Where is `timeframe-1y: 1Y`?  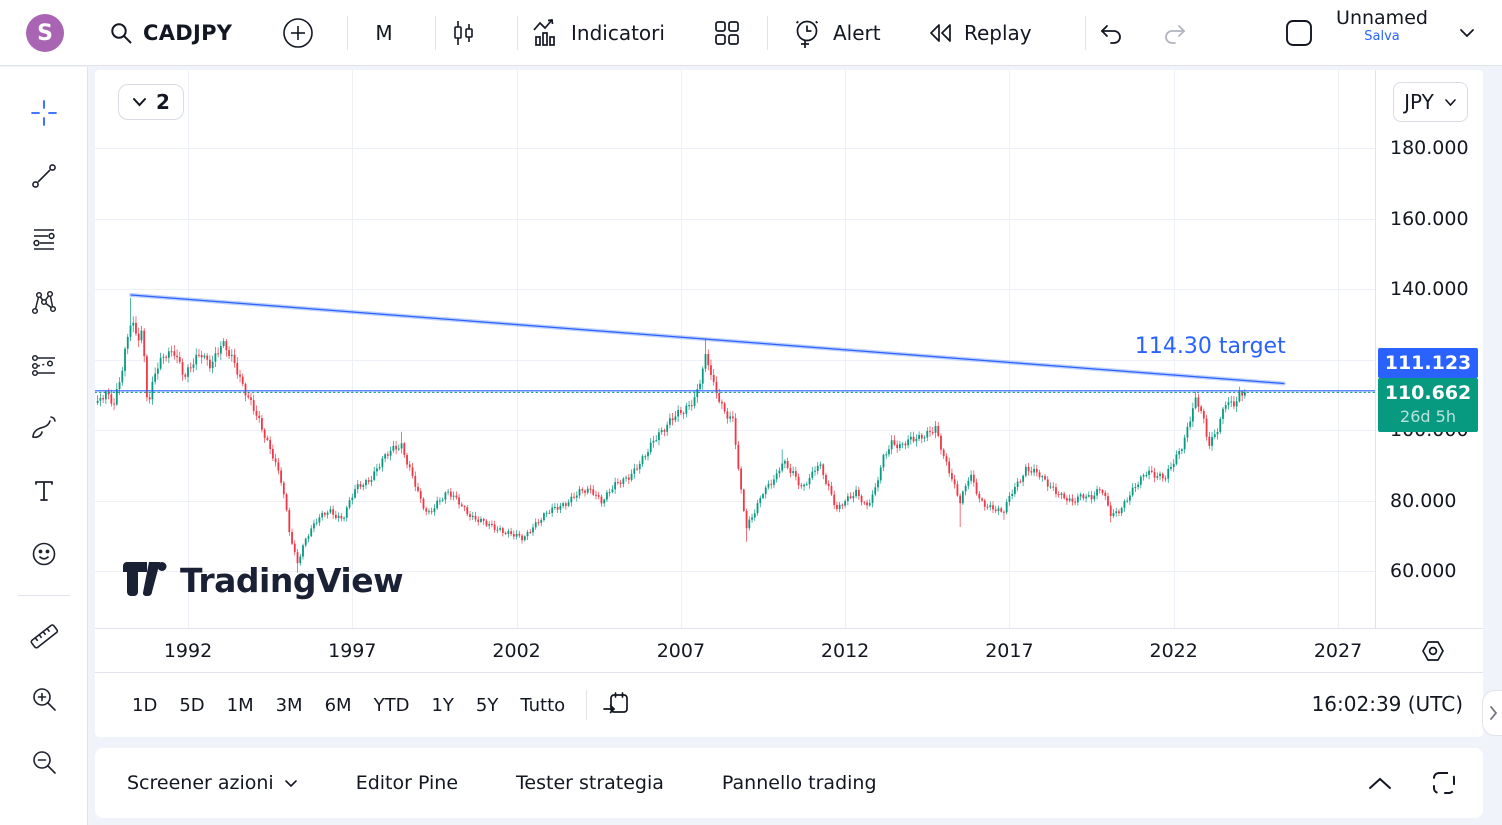 timeframe-1y: 1Y is located at coordinates (442, 705).